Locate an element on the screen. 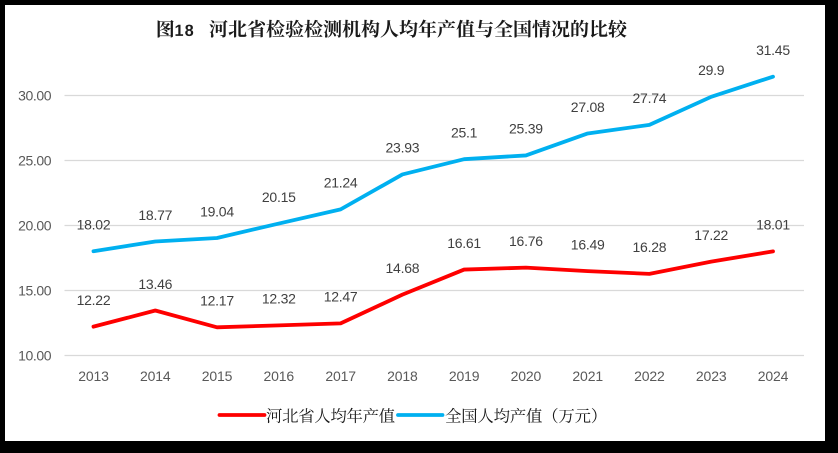 The width and height of the screenshot is (838, 453). svg-text: 2021 is located at coordinates (587, 376).